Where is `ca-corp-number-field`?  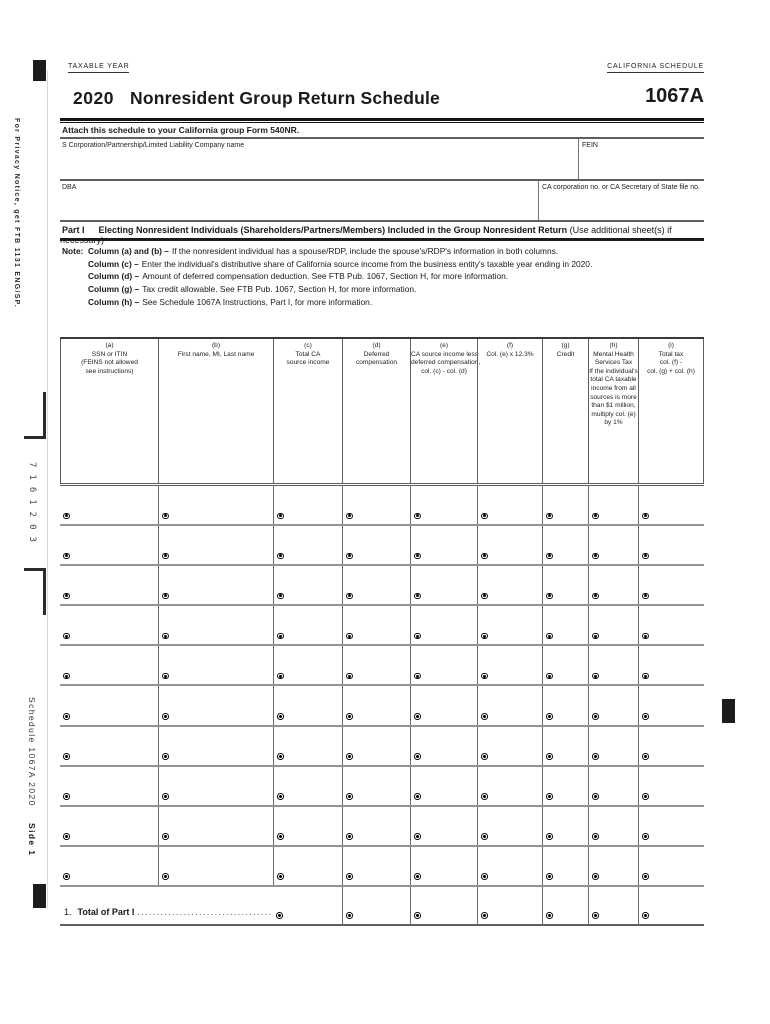 ca-corp-number-field is located at coordinates (622, 206).